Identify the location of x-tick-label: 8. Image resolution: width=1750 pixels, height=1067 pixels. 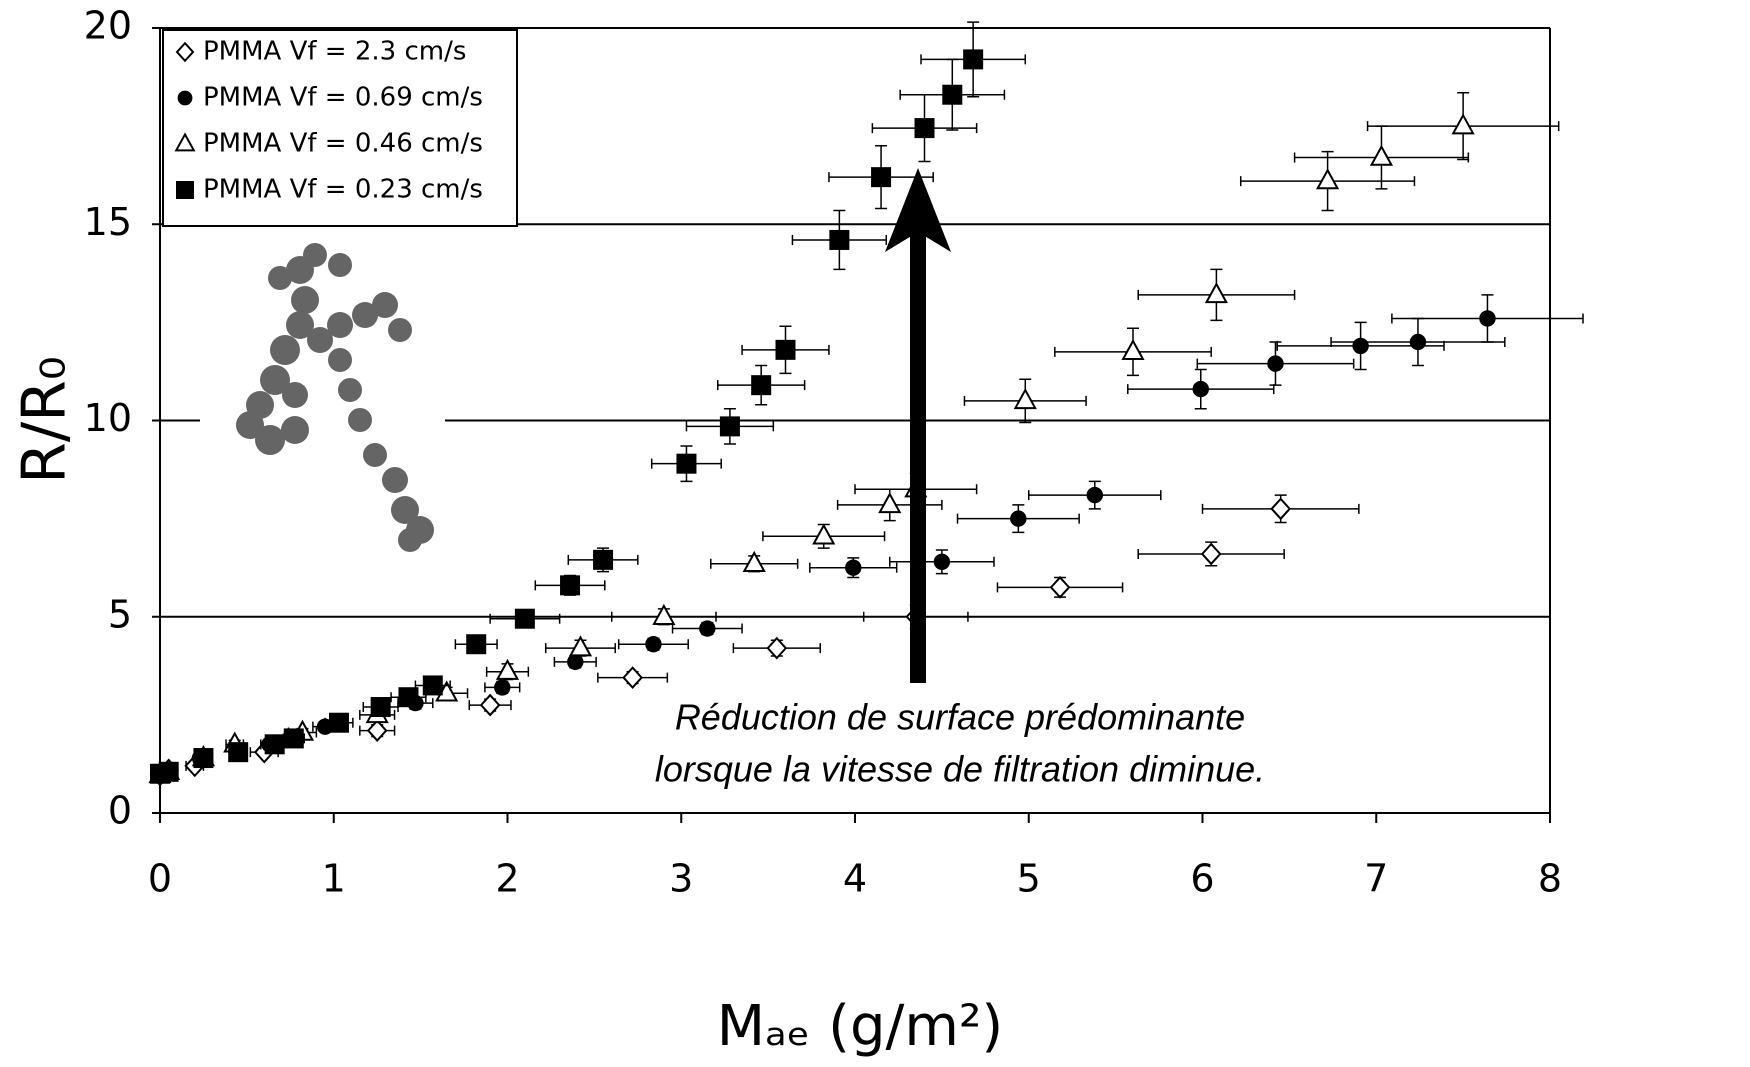
(1550, 879).